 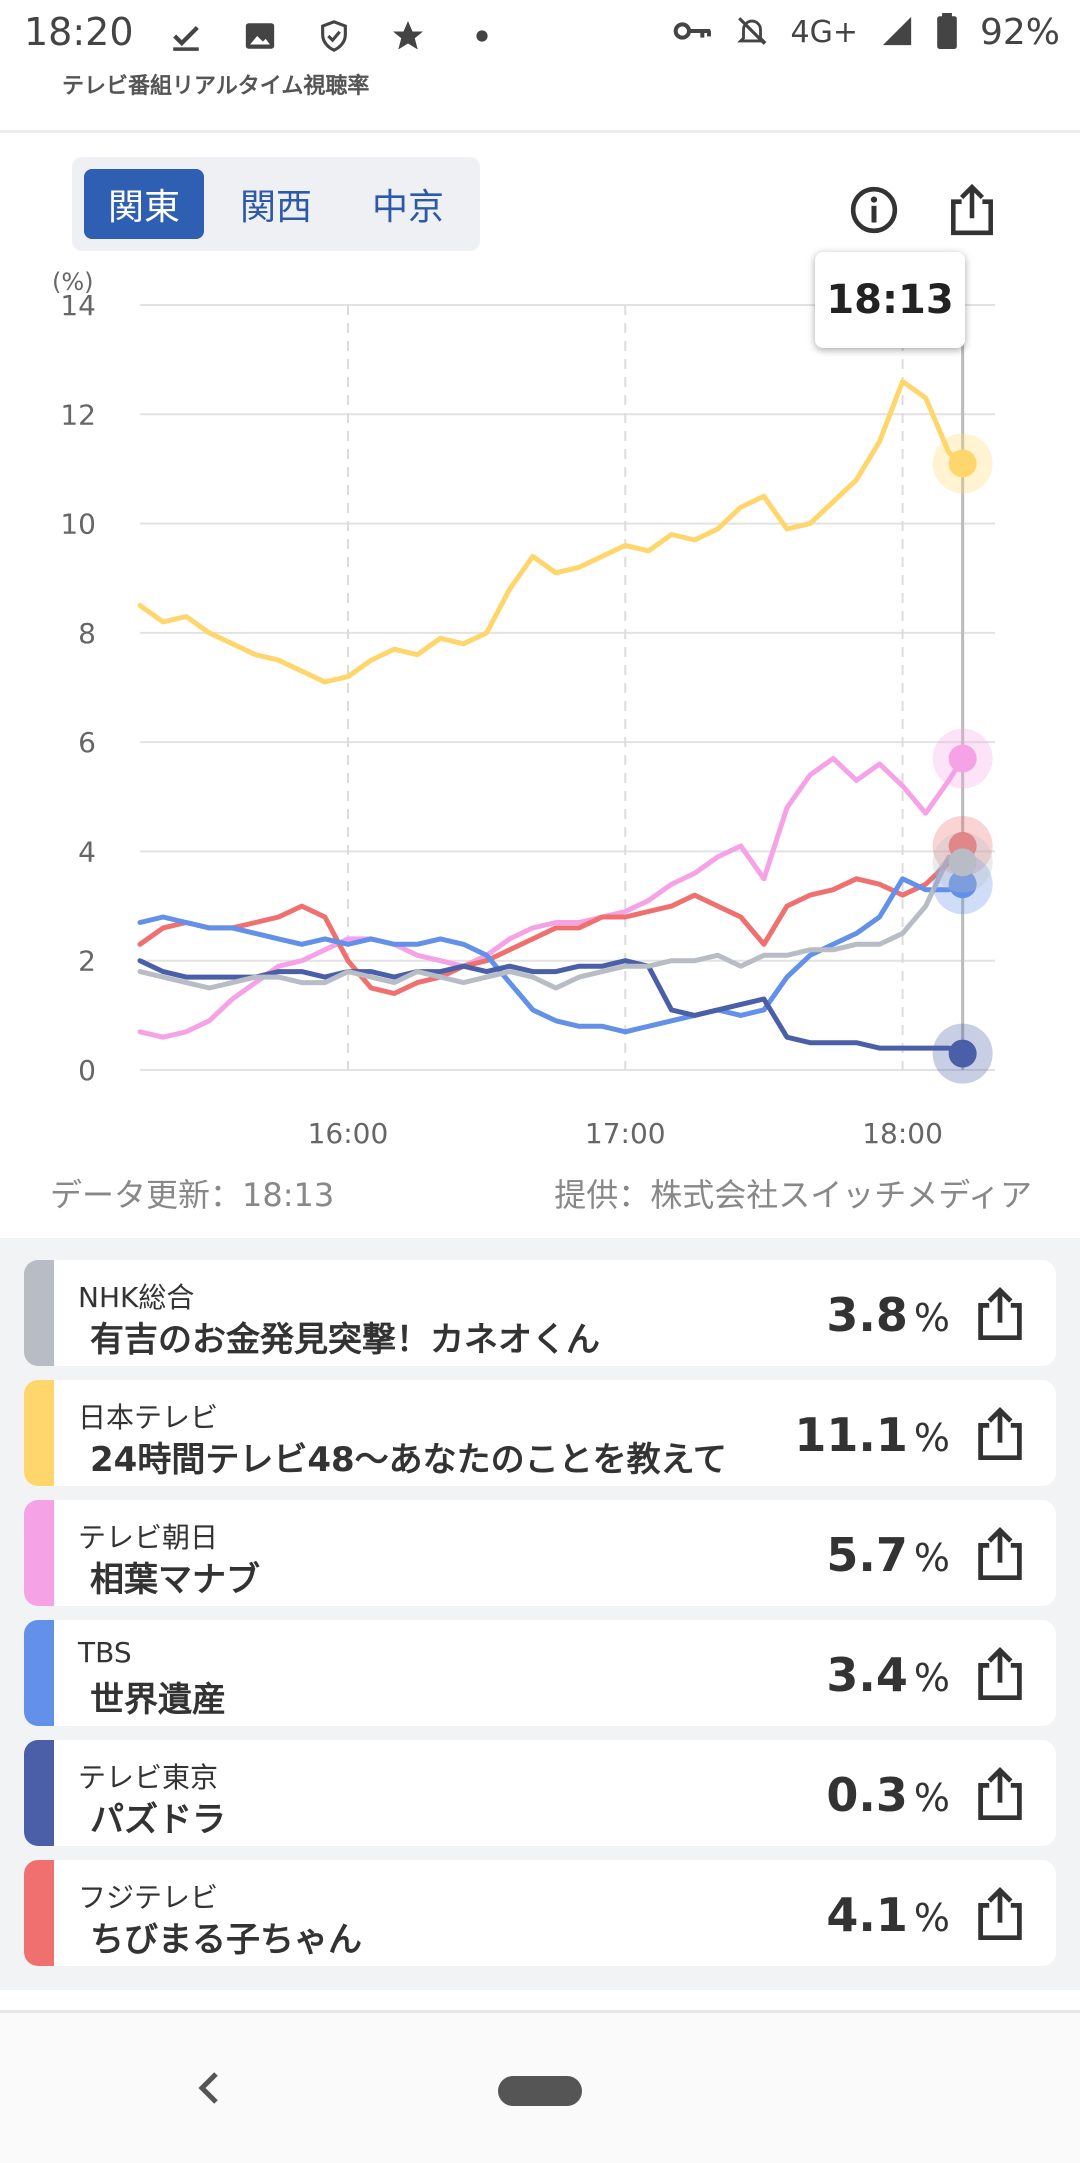 What do you see at coordinates (87, 633) in the screenshot?
I see `y-tick-label: 8` at bounding box center [87, 633].